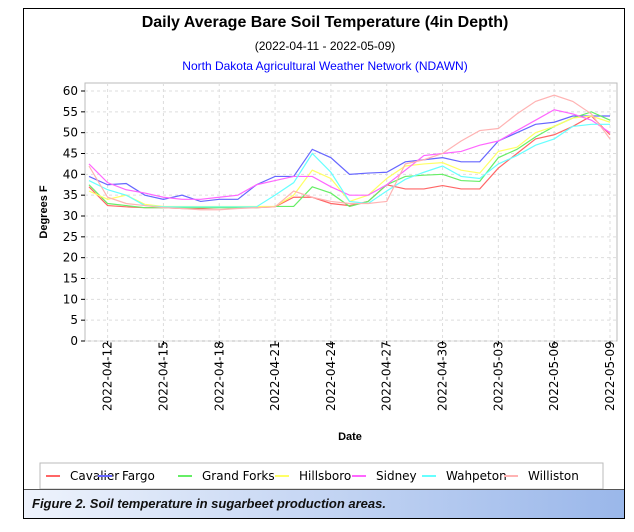 The width and height of the screenshot is (634, 532). Describe the element at coordinates (443, 376) in the screenshot. I see `x-tick-label: 2022-04-30` at that location.